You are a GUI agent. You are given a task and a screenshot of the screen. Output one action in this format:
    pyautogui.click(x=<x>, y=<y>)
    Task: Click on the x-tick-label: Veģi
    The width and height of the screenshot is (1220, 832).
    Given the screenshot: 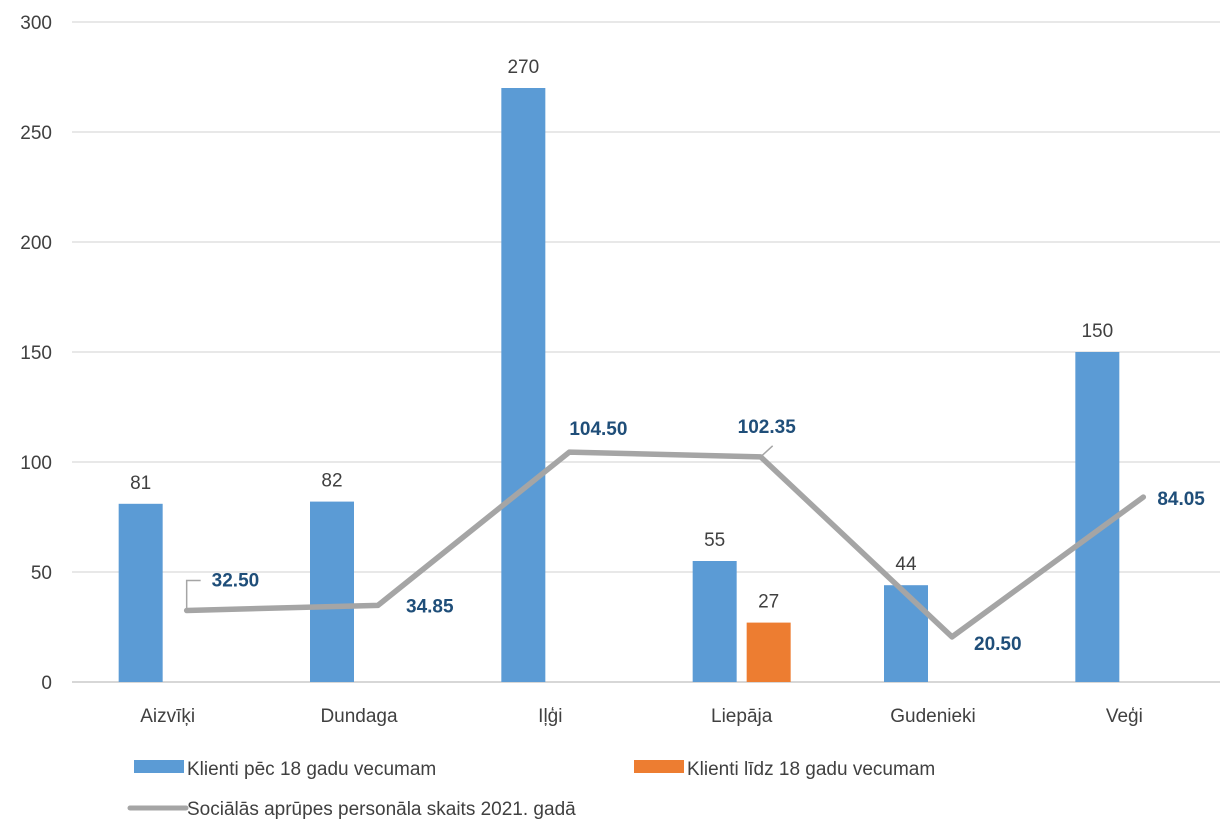 What is the action you would take?
    pyautogui.click(x=1124, y=716)
    